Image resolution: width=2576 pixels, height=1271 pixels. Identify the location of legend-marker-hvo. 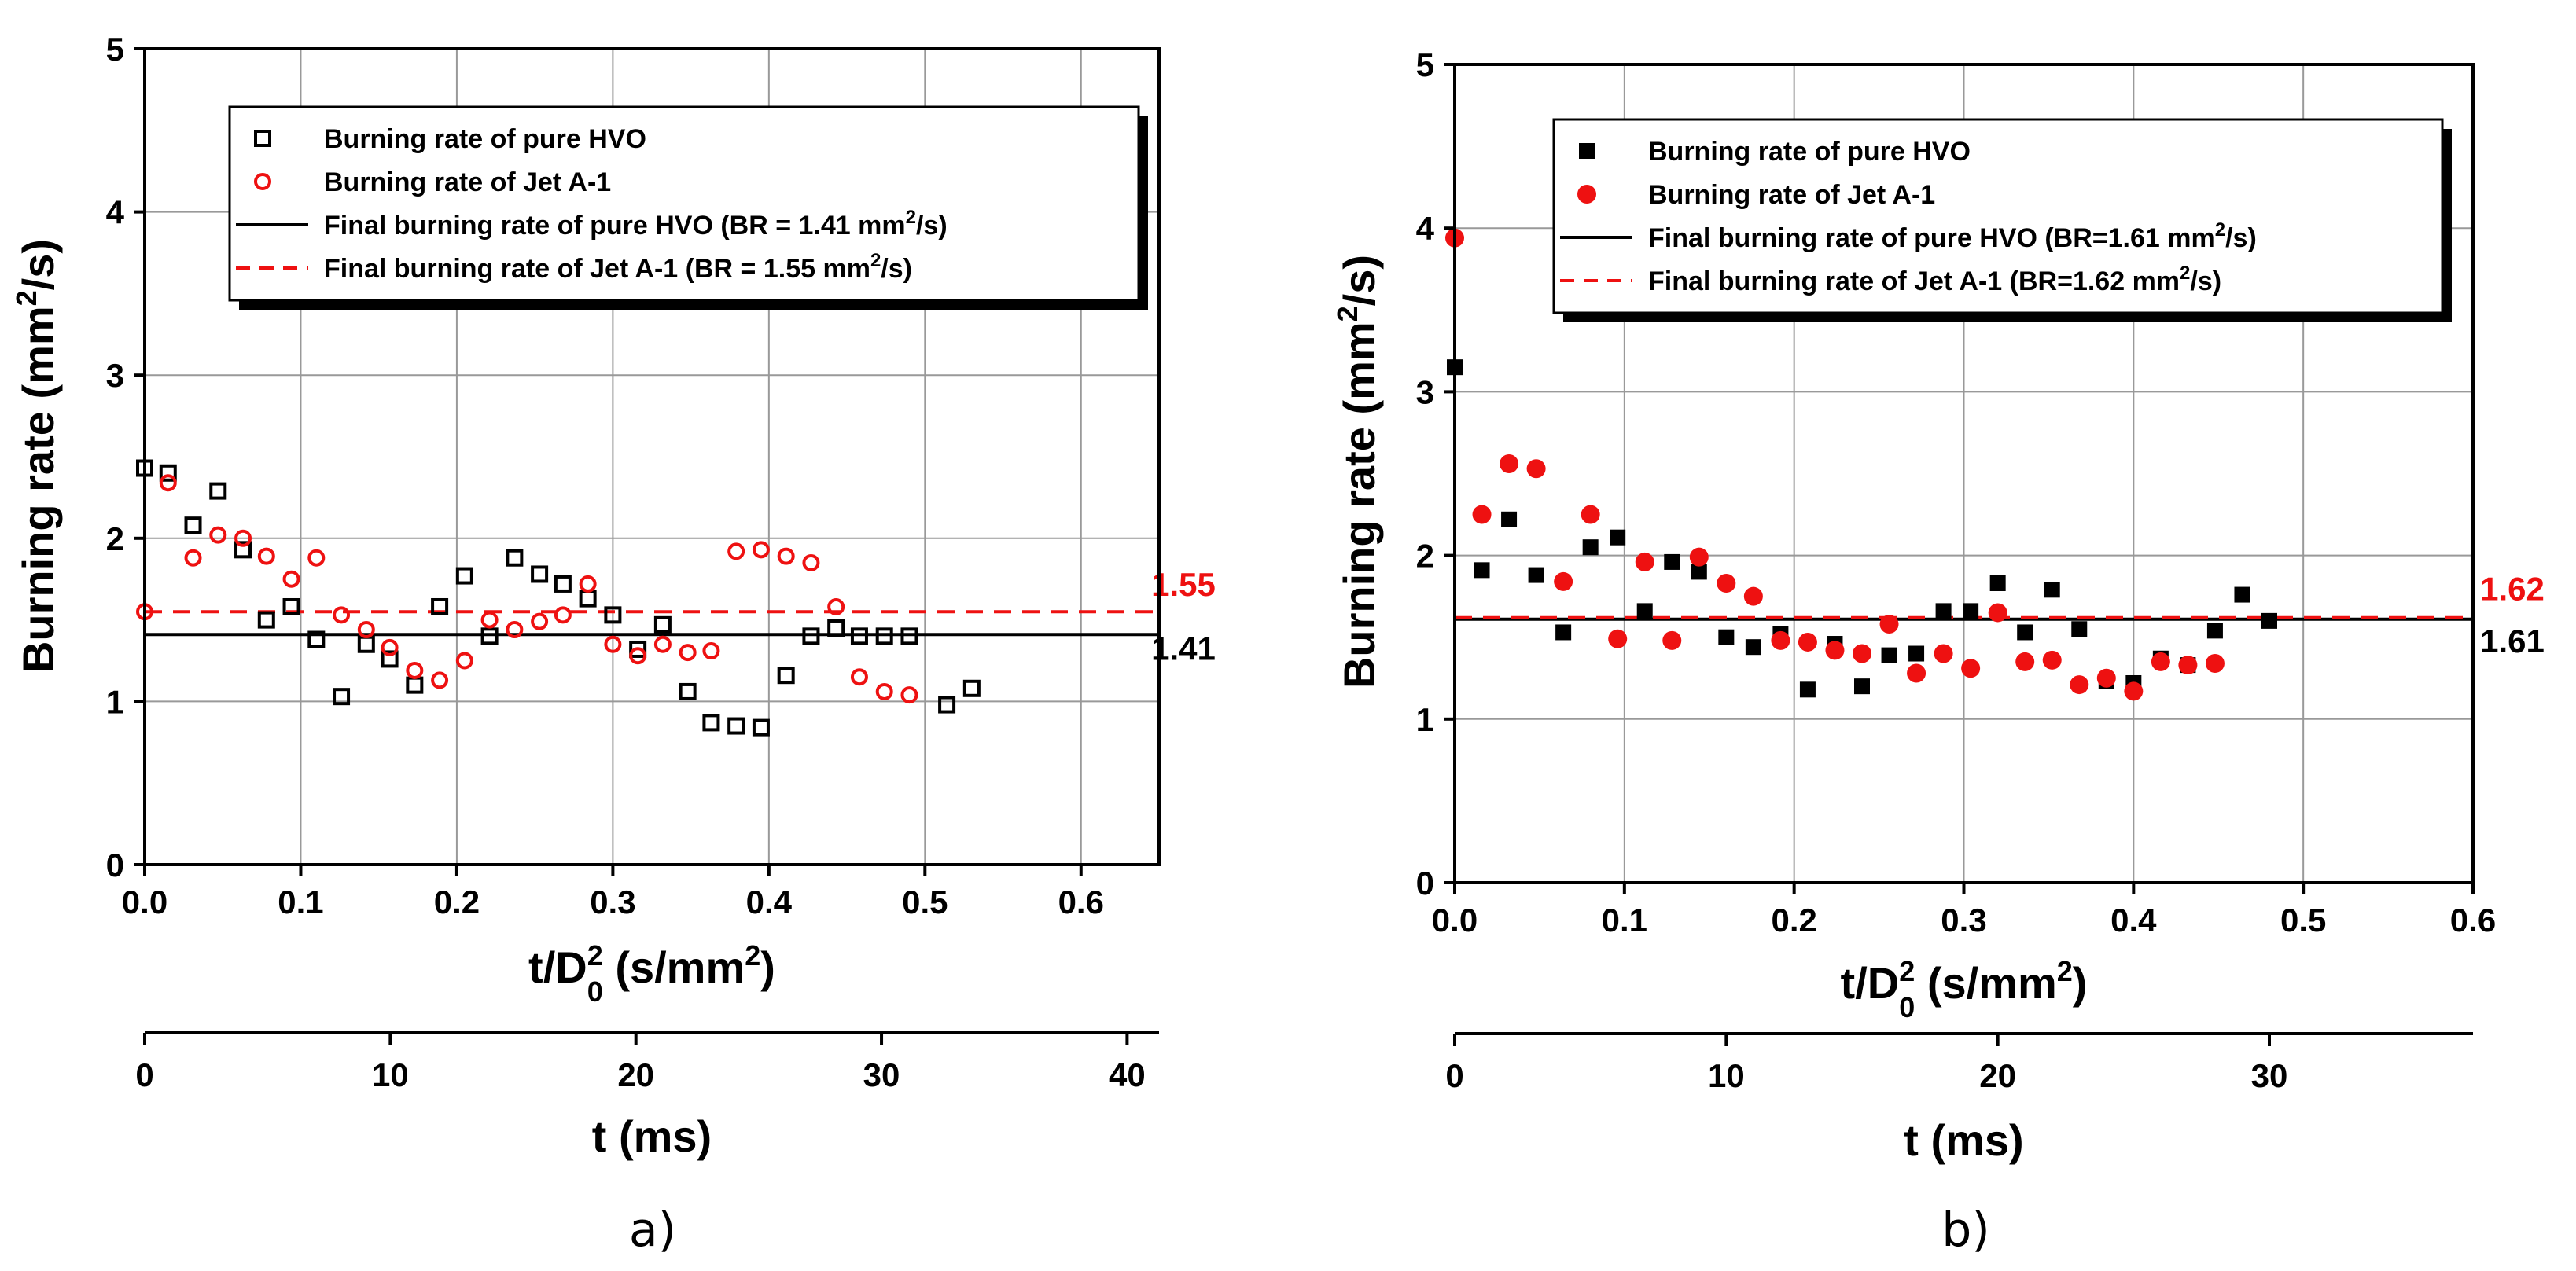
(262, 138).